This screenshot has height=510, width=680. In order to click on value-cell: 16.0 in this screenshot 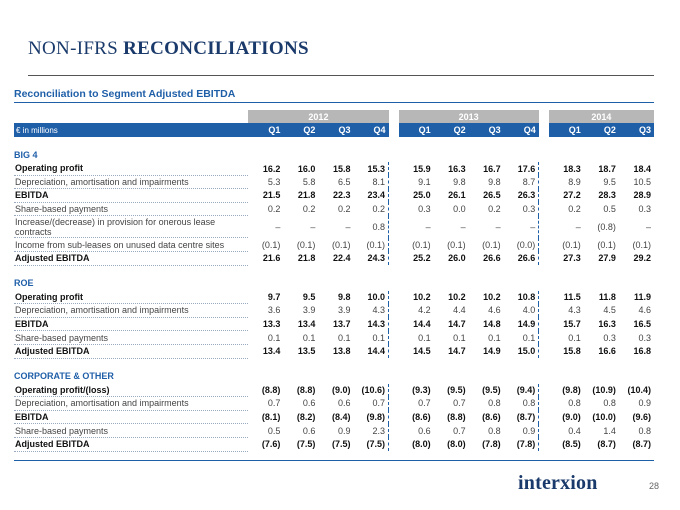, I will do `click(306, 168)`.